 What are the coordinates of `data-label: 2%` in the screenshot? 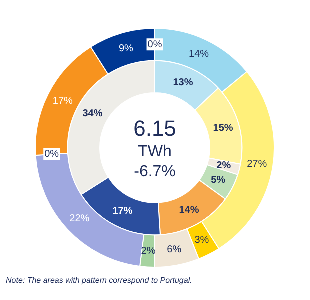 It's located at (224, 166).